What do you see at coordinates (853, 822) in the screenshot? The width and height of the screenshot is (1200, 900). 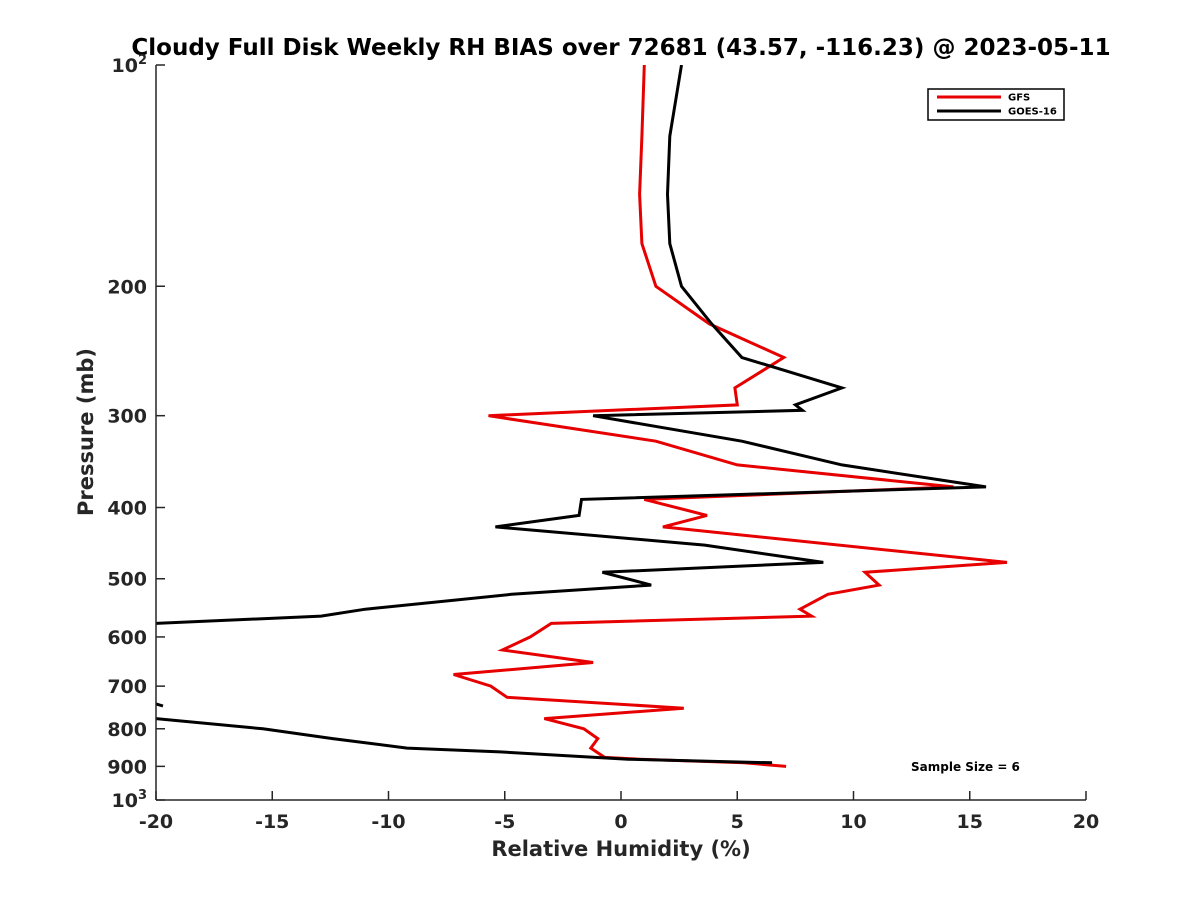 I see `x-tick-label: 10` at bounding box center [853, 822].